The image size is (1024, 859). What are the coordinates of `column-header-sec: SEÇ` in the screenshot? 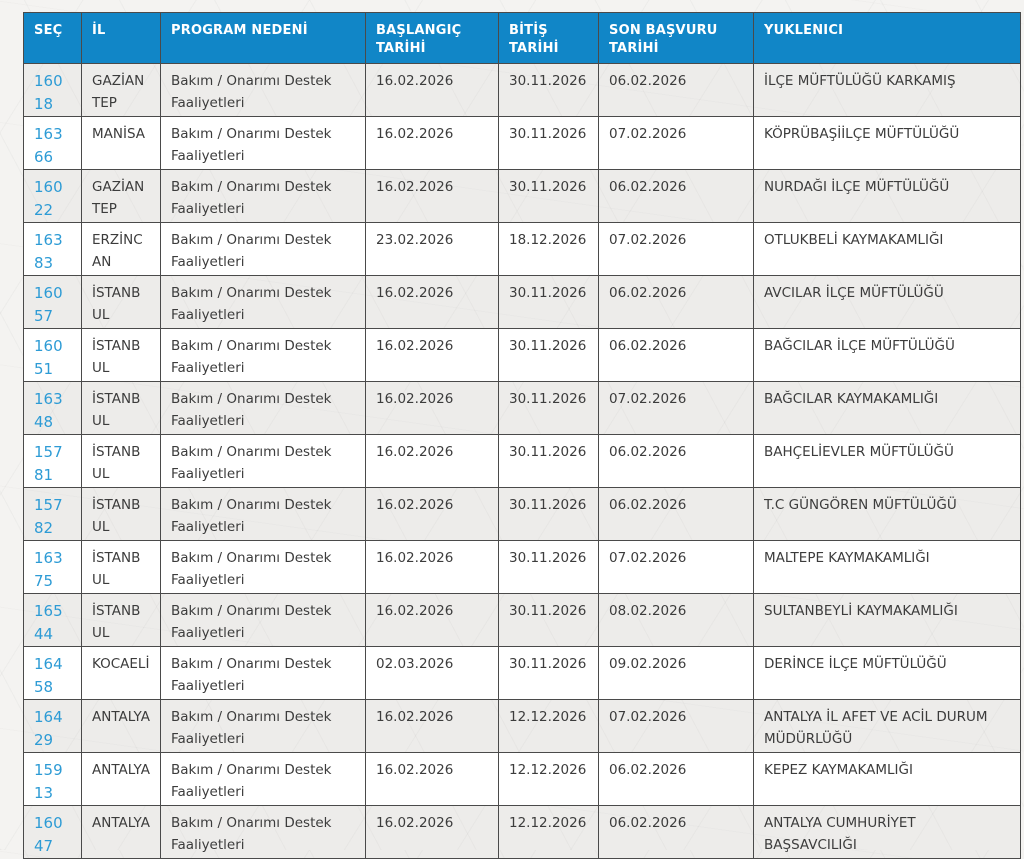 It's located at (52, 38).